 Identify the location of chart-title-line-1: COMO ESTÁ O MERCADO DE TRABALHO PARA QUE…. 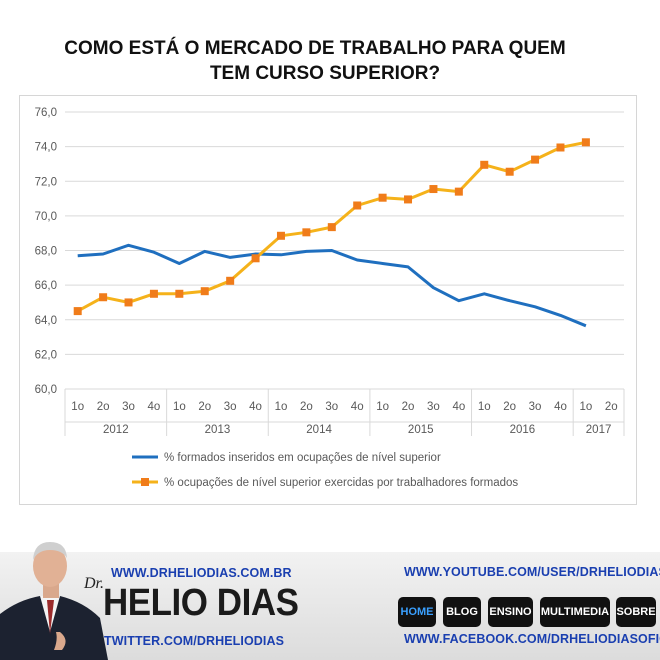
(315, 48).